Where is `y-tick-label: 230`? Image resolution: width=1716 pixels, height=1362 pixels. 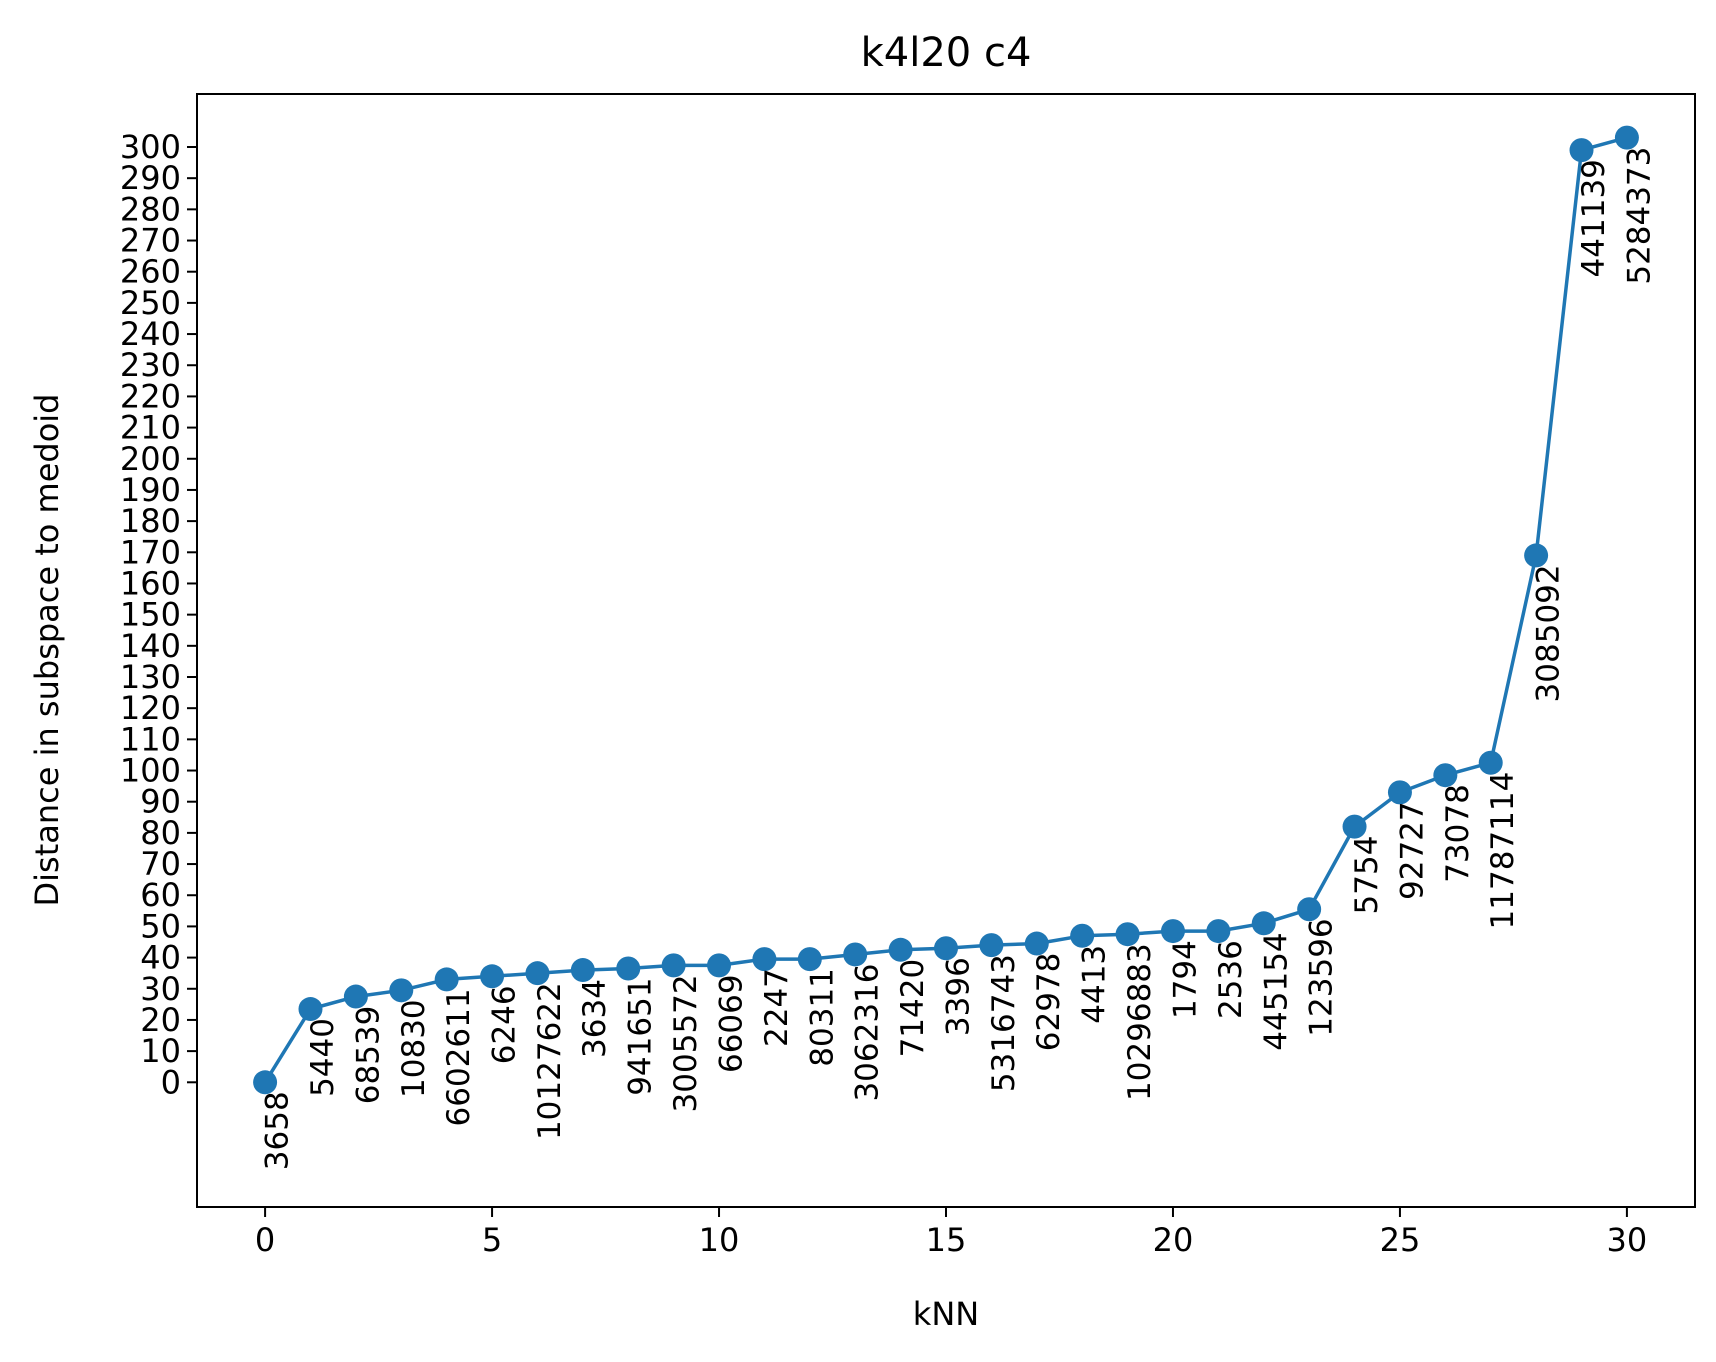 y-tick-label: 230 is located at coordinates (150, 365).